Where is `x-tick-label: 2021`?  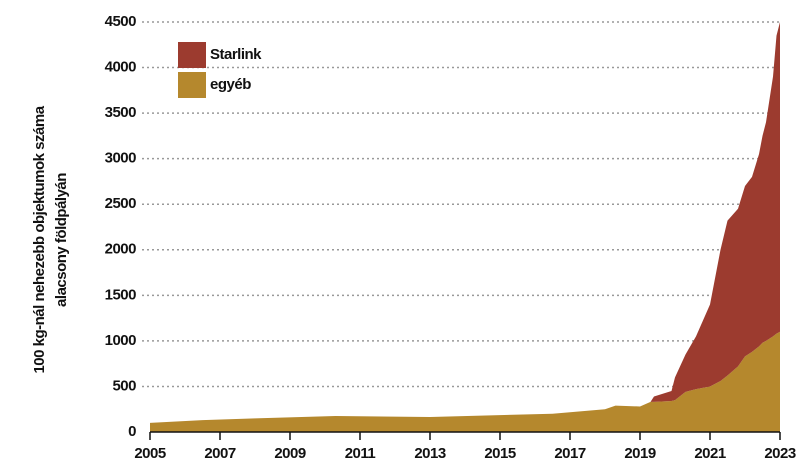
x-tick-label: 2021 is located at coordinates (710, 453).